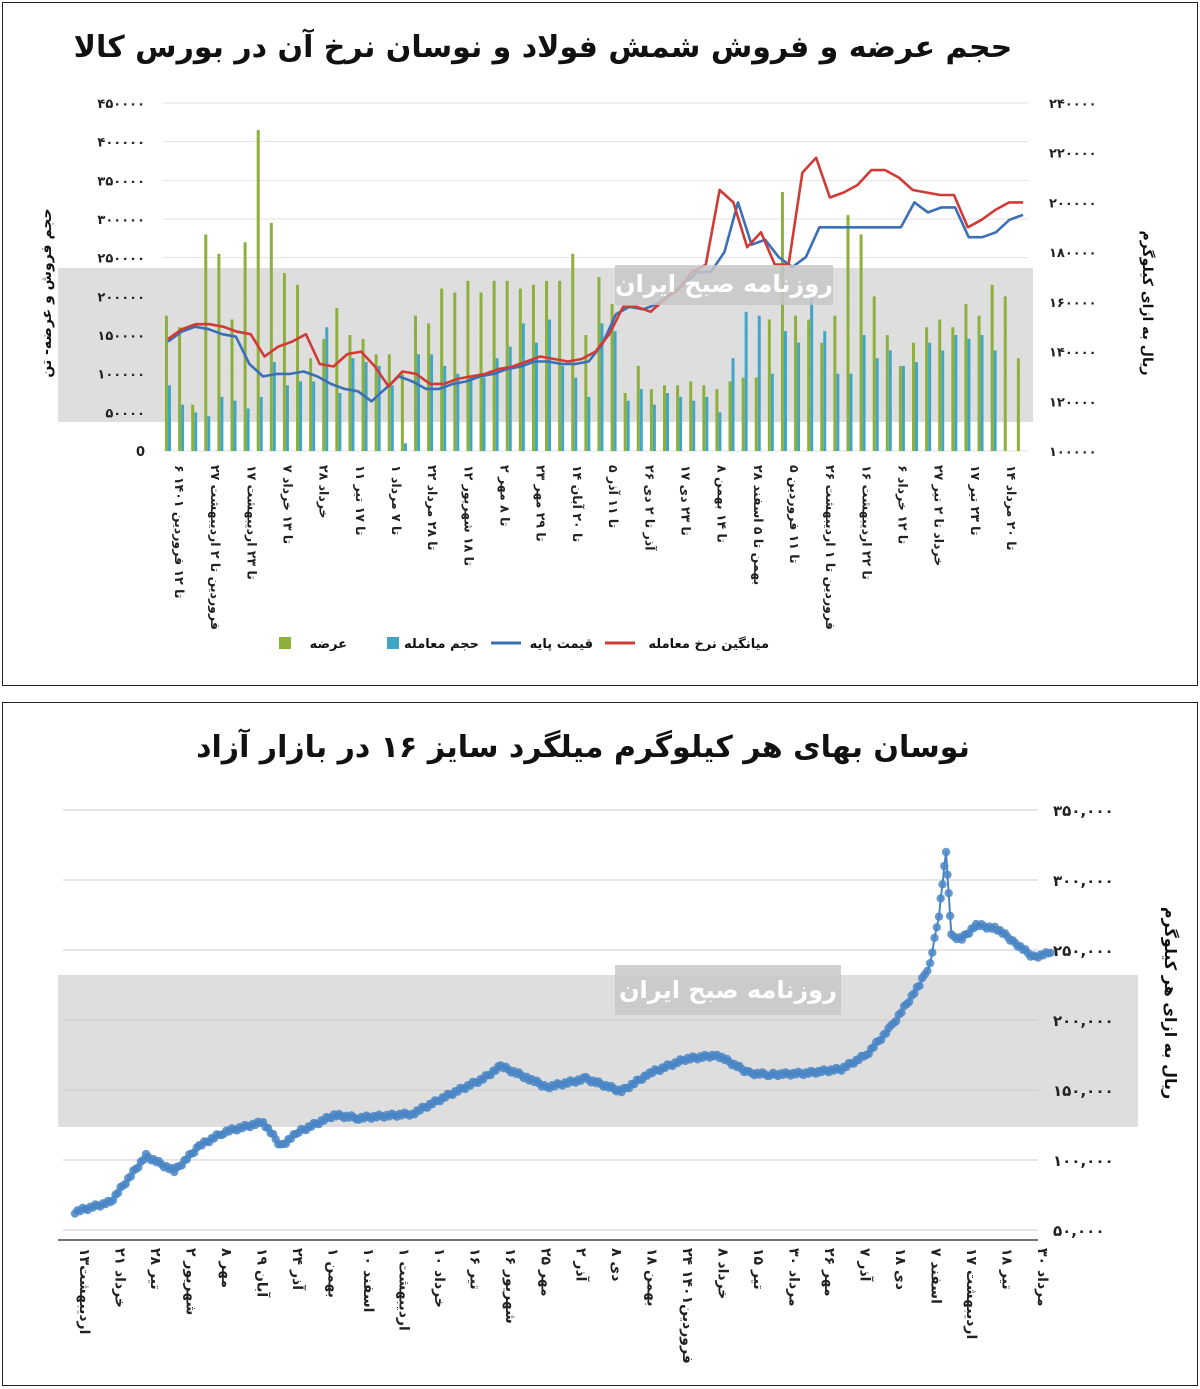  I want to click on lines, so click(595, 279).